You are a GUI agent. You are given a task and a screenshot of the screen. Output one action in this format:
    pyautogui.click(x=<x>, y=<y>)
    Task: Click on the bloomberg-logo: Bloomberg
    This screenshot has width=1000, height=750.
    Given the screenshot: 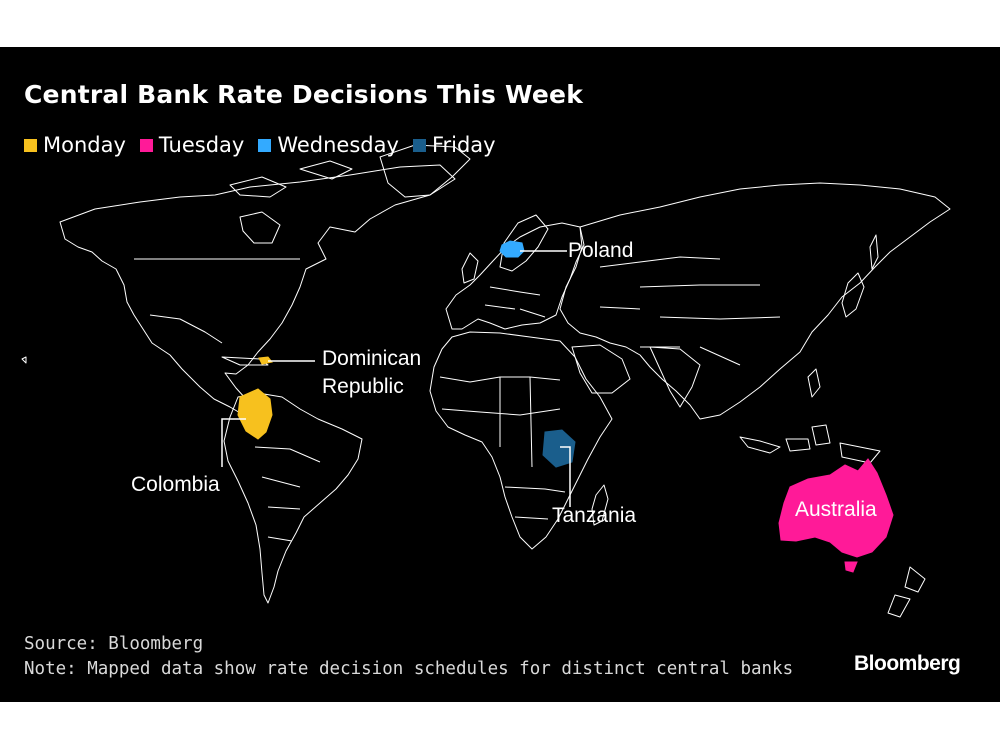 What is the action you would take?
    pyautogui.click(x=907, y=663)
    